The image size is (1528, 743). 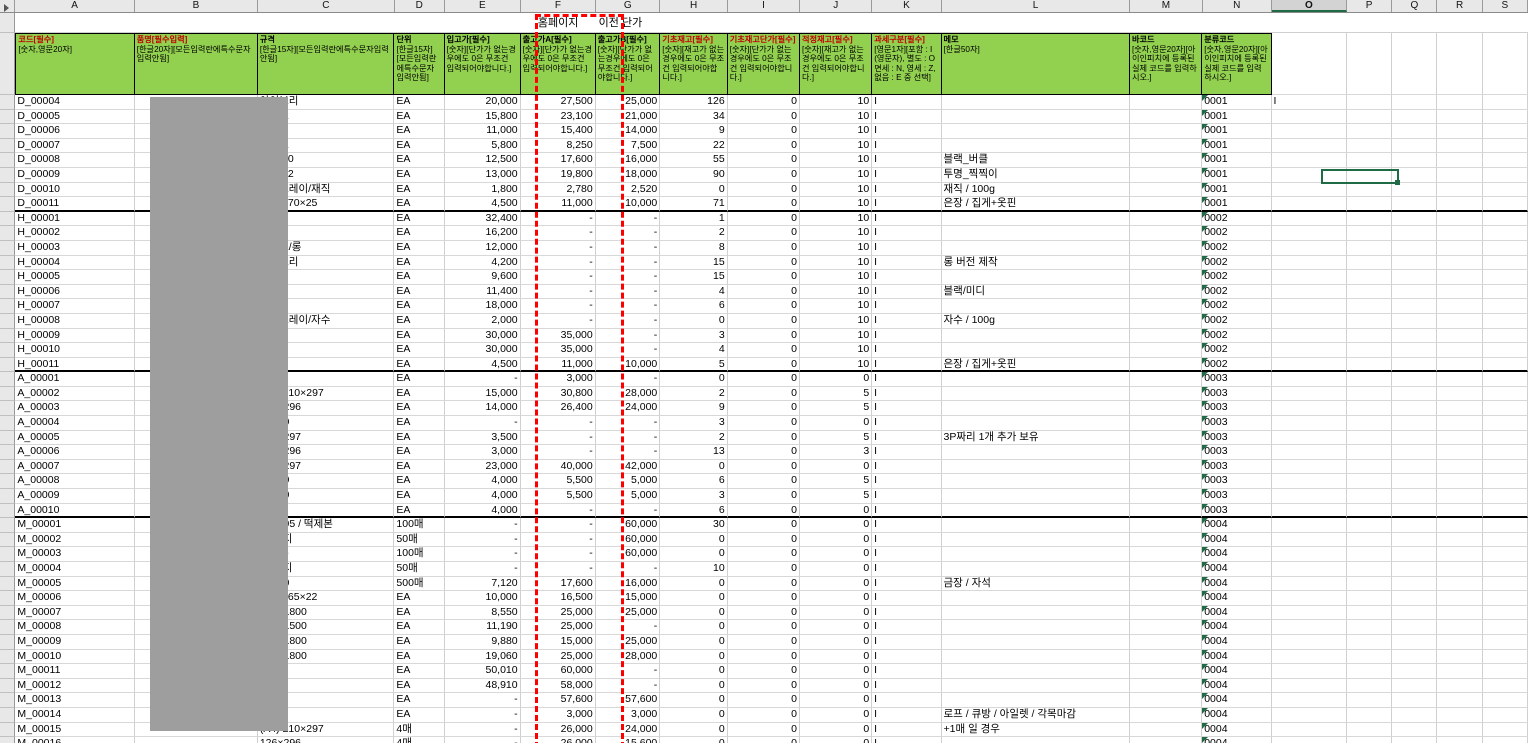 What do you see at coordinates (558, 715) in the screenshot?
I see `cell-f: 3,000` at bounding box center [558, 715].